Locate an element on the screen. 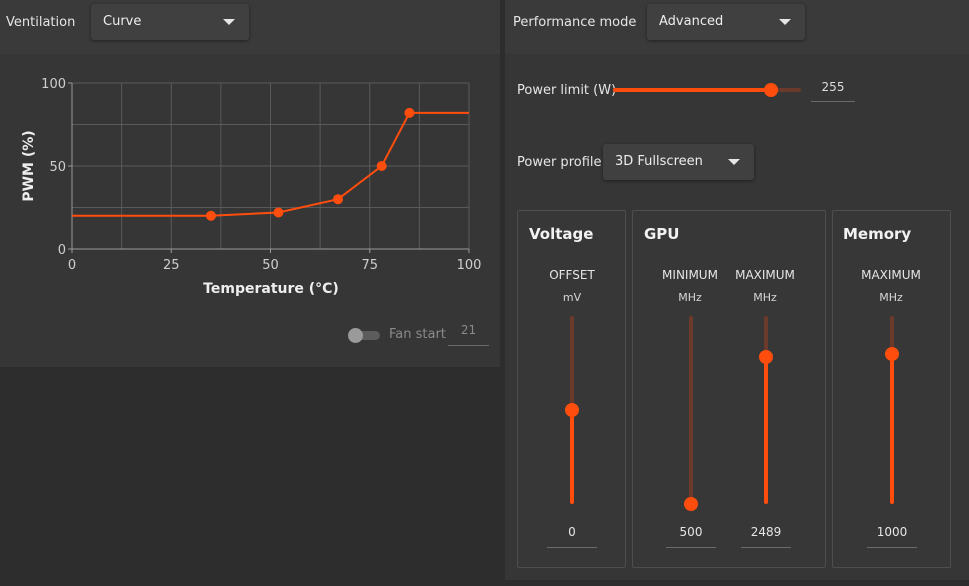  voltage-title: Voltage is located at coordinates (561, 234).